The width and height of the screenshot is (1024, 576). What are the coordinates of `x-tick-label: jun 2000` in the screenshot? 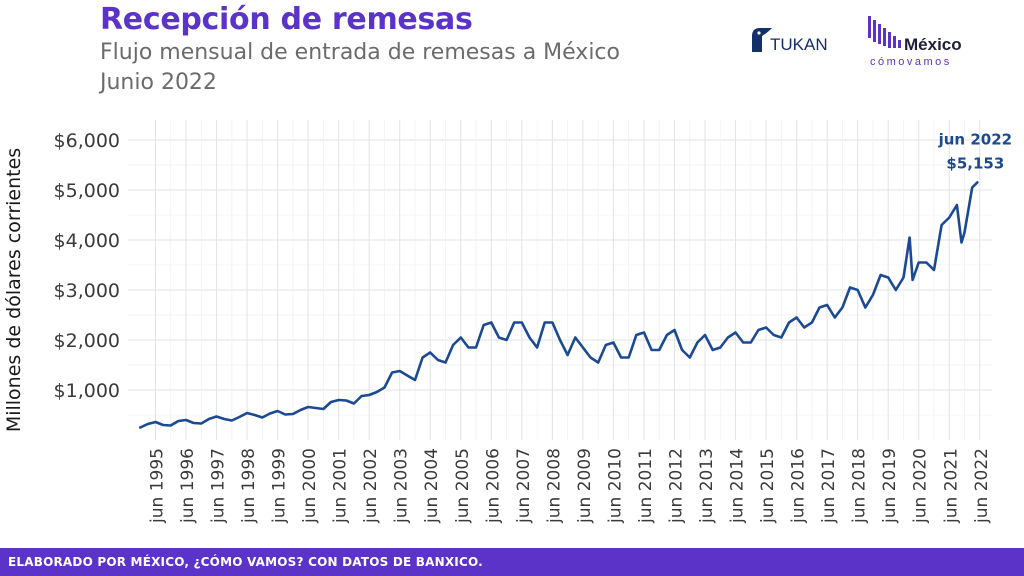 It's located at (310, 486).